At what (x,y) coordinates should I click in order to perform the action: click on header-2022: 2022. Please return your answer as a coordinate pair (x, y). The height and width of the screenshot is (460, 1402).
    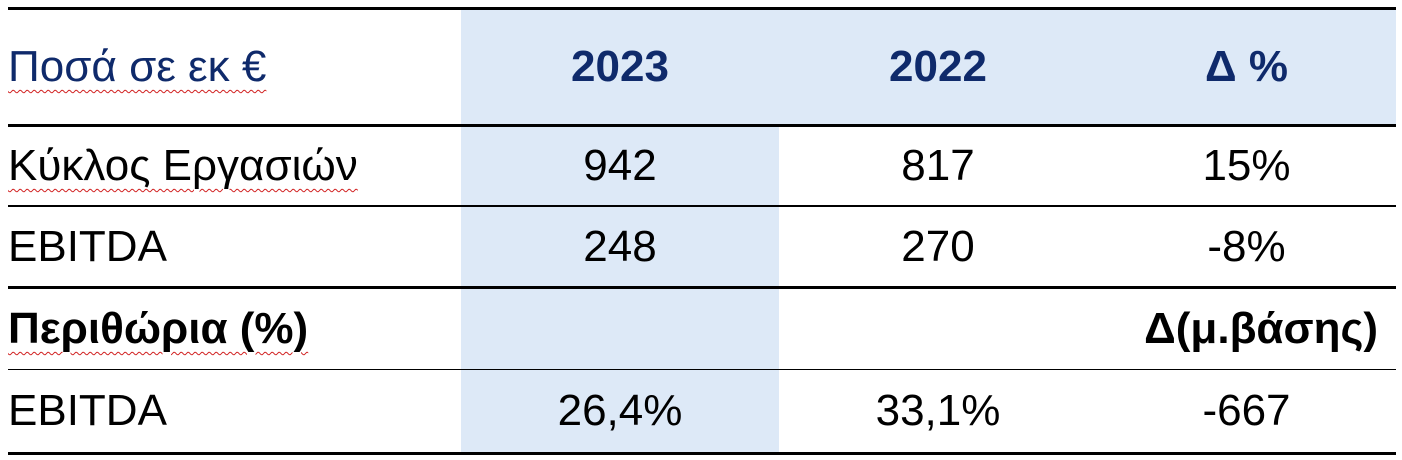
    Looking at the image, I should click on (938, 67).